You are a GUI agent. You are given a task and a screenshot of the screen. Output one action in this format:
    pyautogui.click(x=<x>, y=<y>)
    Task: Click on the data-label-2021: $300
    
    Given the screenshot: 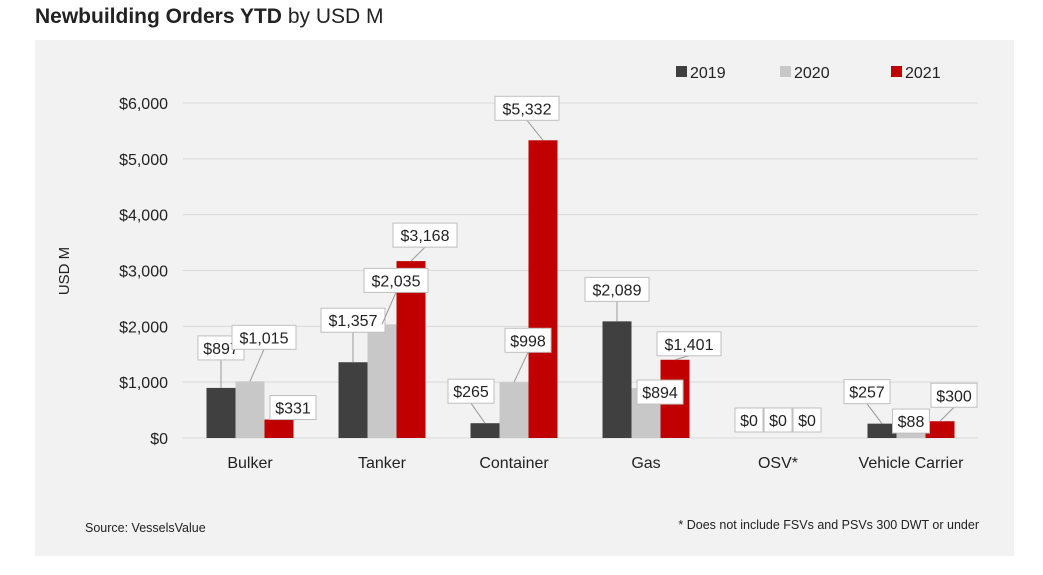 What is the action you would take?
    pyautogui.click(x=954, y=396)
    